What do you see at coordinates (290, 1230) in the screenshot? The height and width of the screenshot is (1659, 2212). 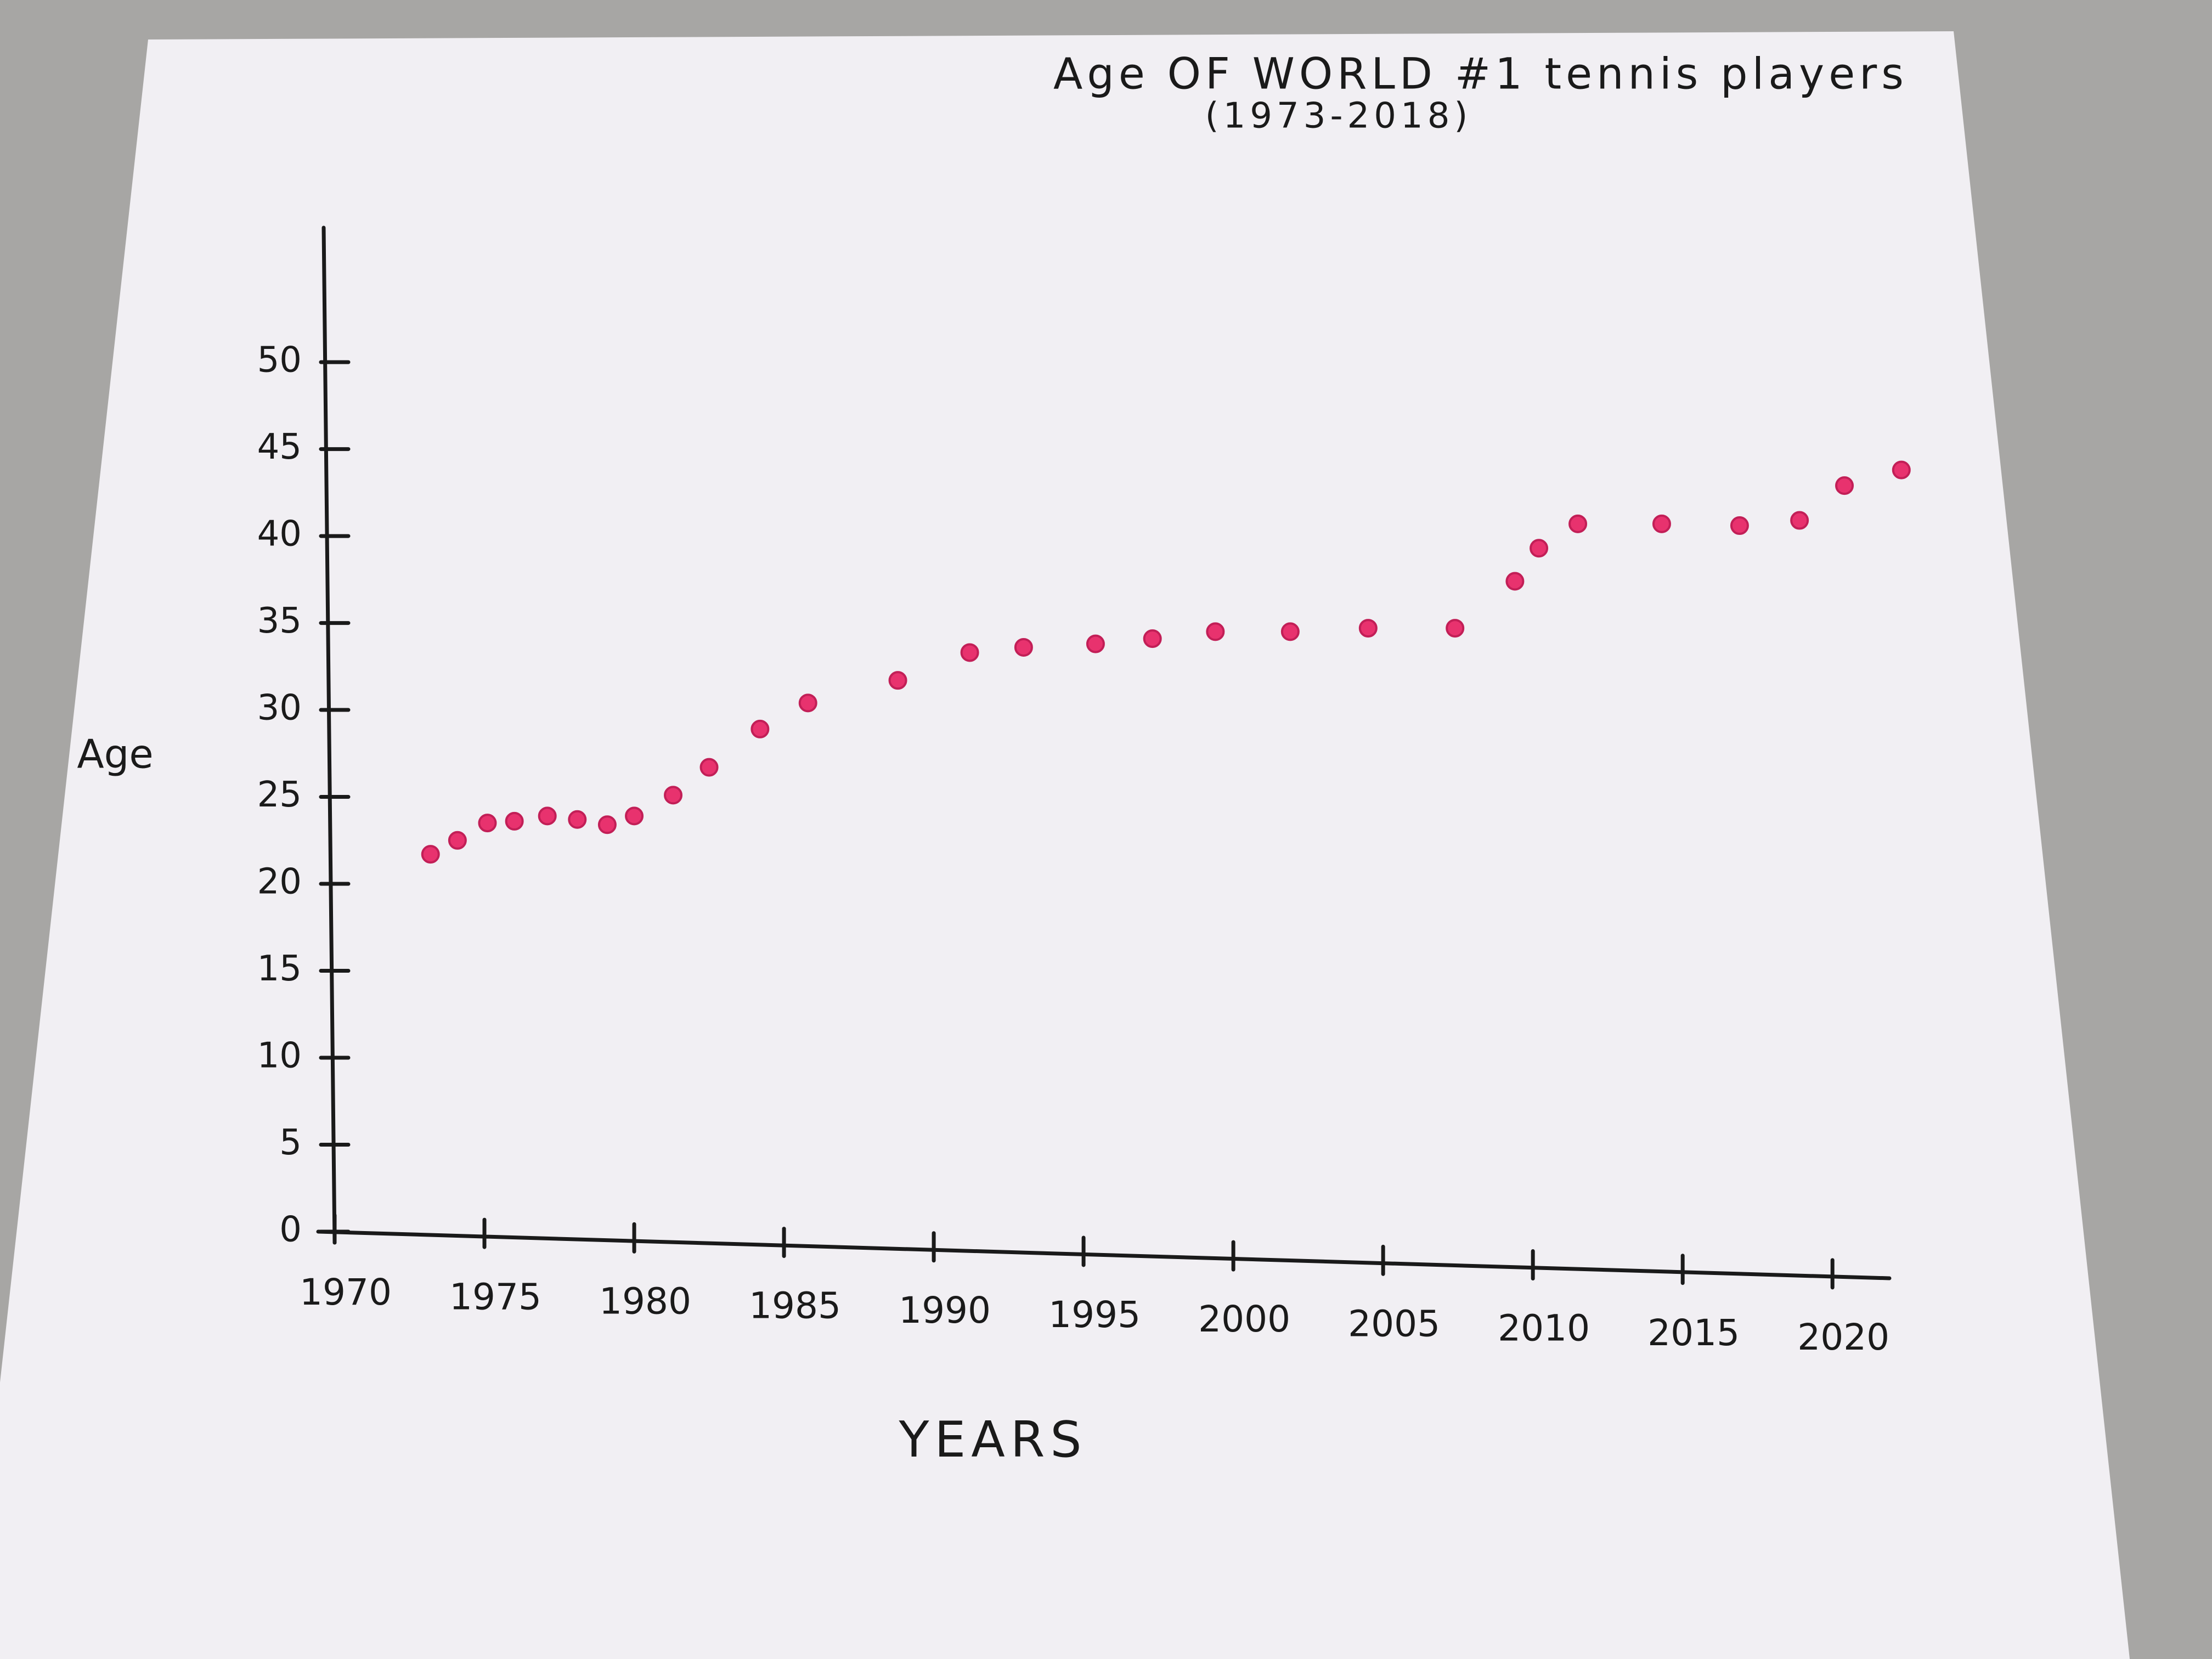 I see `y-tick-label: 0` at bounding box center [290, 1230].